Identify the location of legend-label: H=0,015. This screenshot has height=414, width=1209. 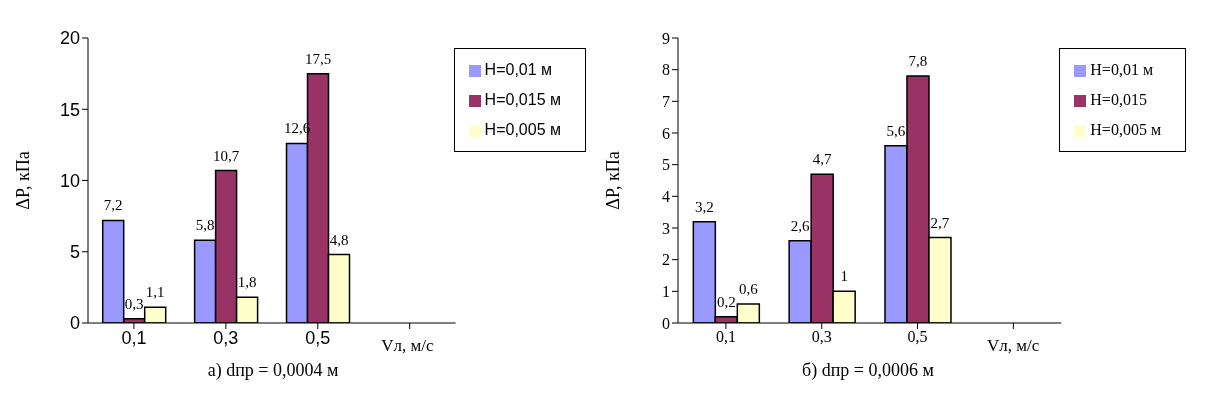
(1118, 99).